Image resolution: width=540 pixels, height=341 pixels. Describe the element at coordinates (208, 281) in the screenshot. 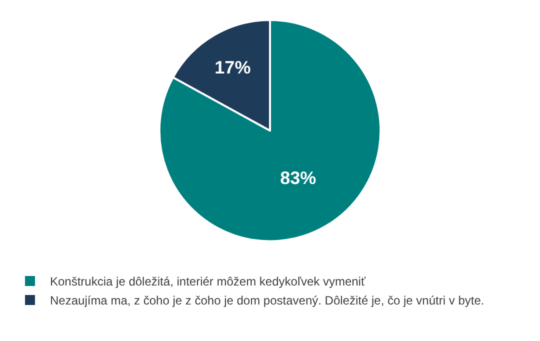

I see `legend-label: Konštrukcia je dôležitá, interiér môžem kedykoľvek vymeniť` at that location.